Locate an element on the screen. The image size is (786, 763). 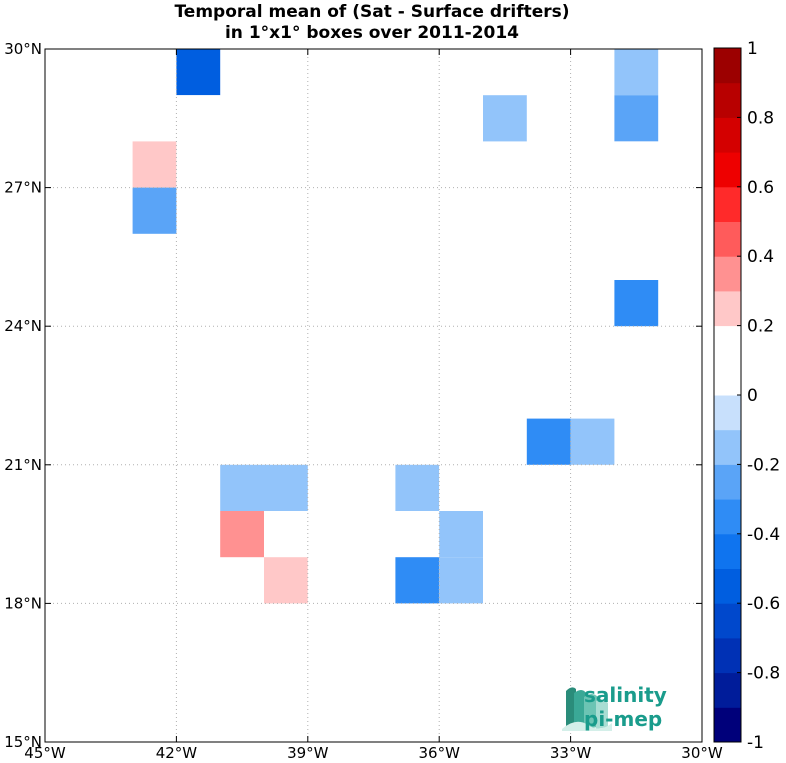
colorbar-tick-label: 1 is located at coordinates (752, 49).